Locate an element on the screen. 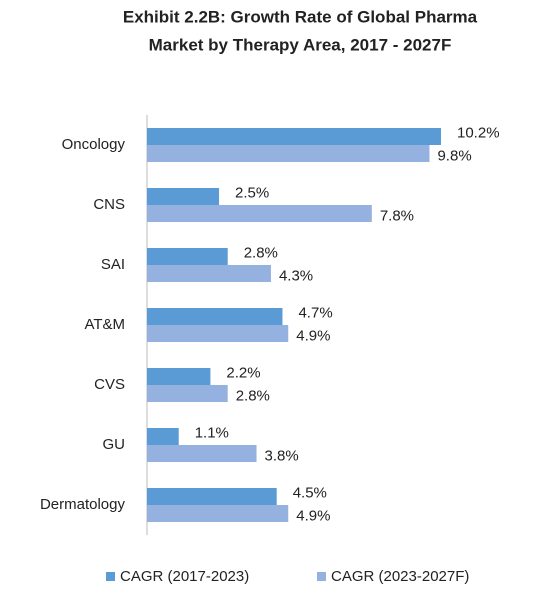 The height and width of the screenshot is (589, 536). data-label: 10.2% is located at coordinates (478, 132).